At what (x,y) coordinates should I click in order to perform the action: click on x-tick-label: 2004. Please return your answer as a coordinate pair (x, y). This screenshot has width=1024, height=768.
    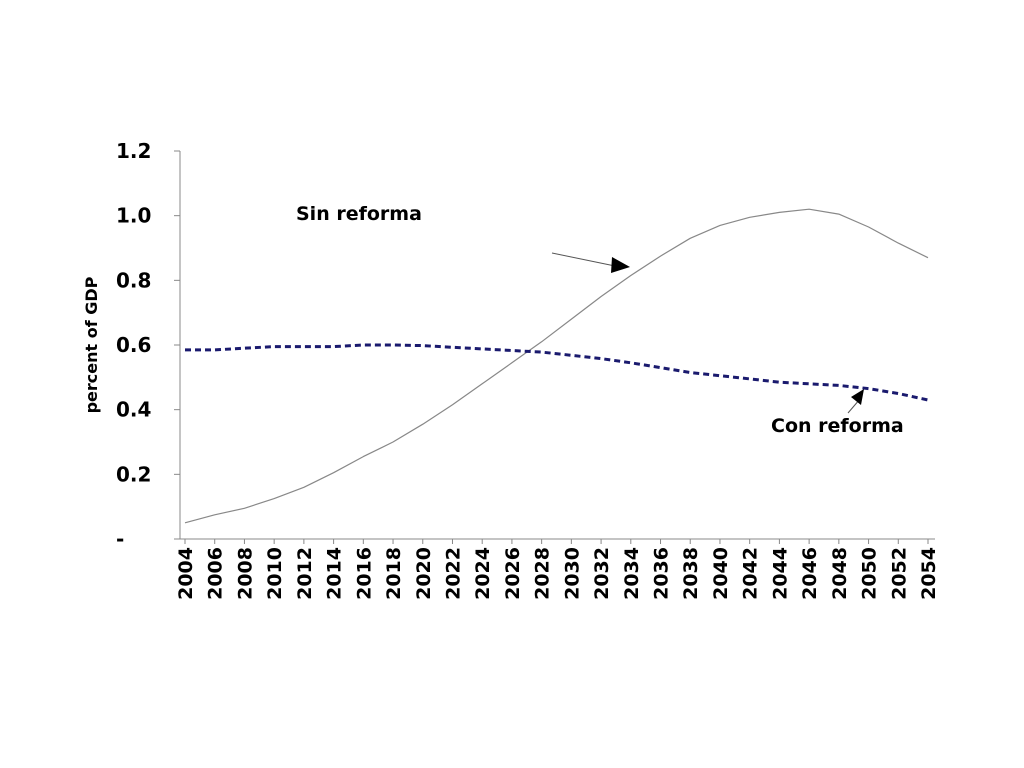
    Looking at the image, I should click on (186, 573).